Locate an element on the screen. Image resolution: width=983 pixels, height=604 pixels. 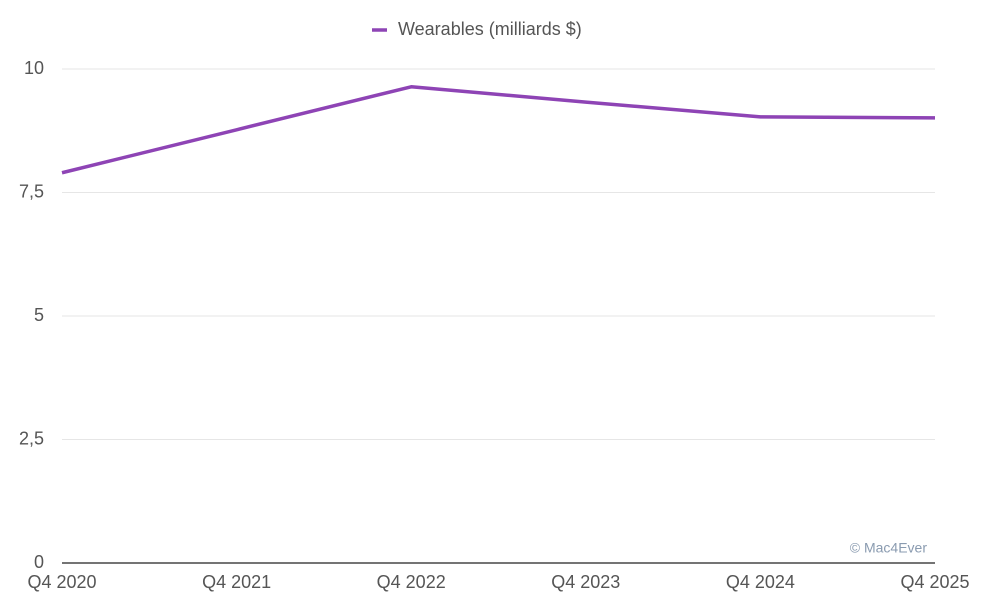
y-tick-label: 5 is located at coordinates (39, 315).